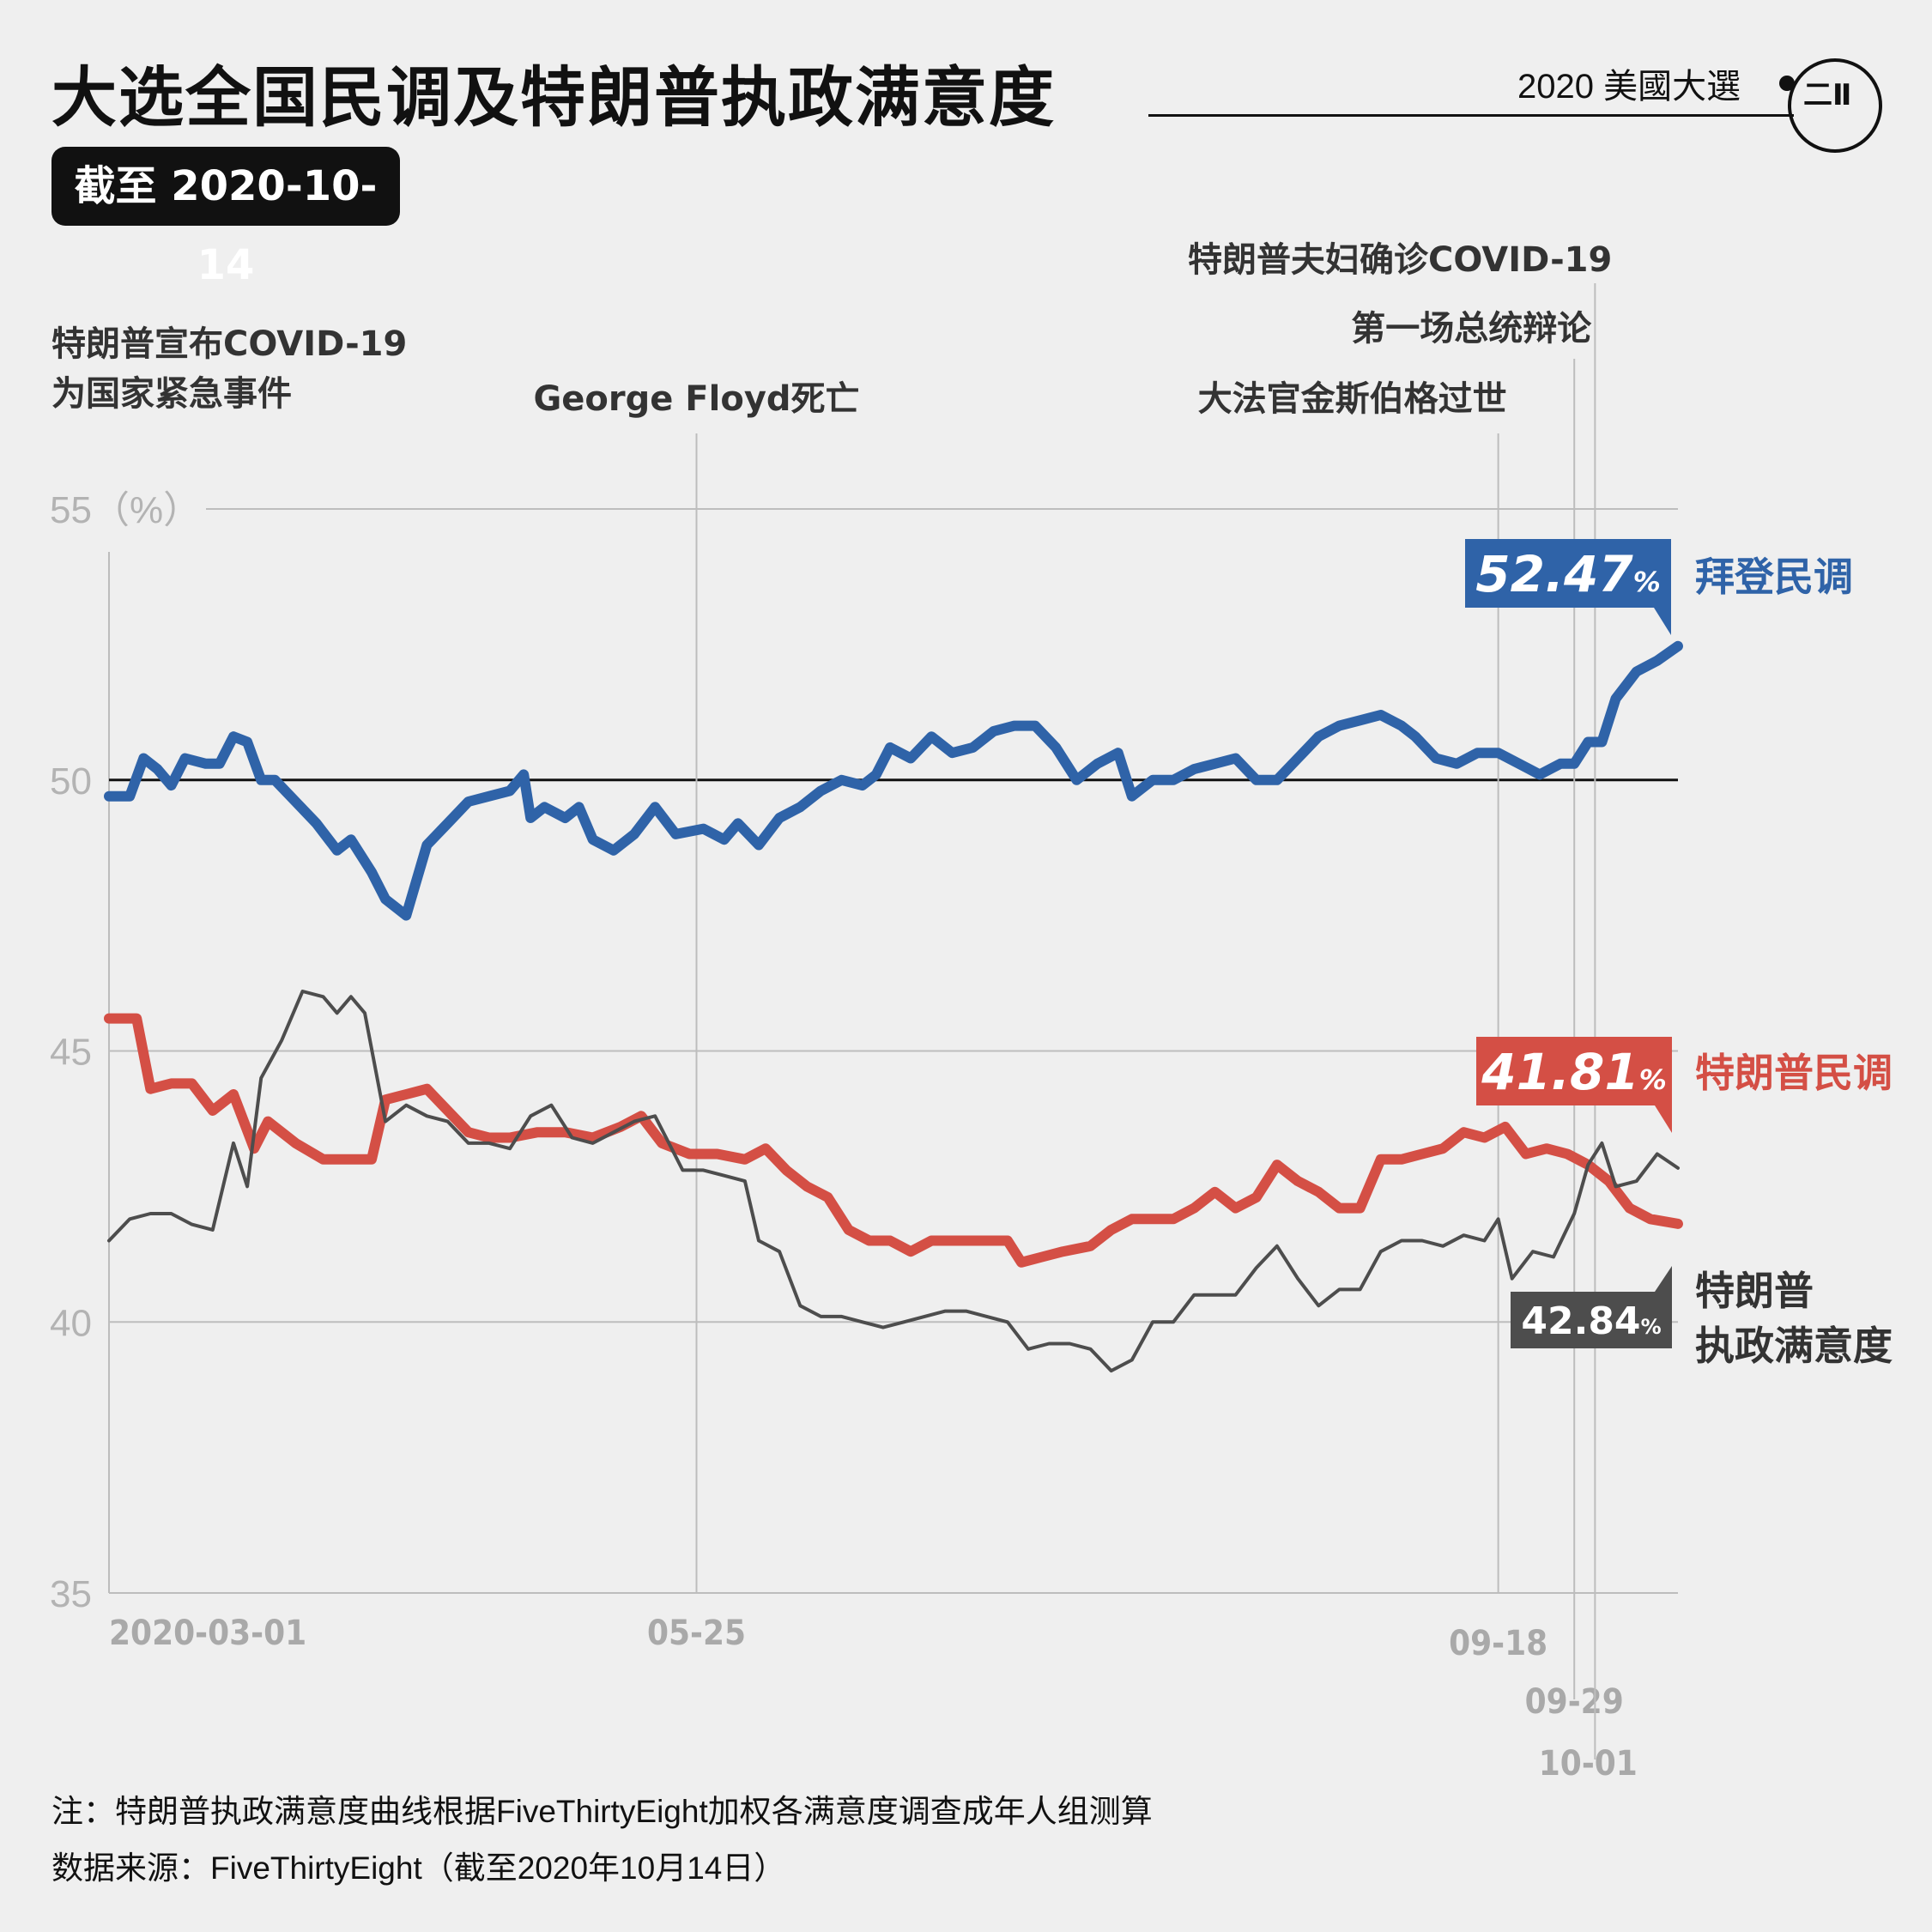  I want to click on y-tick-label: 40, so click(71, 1323).